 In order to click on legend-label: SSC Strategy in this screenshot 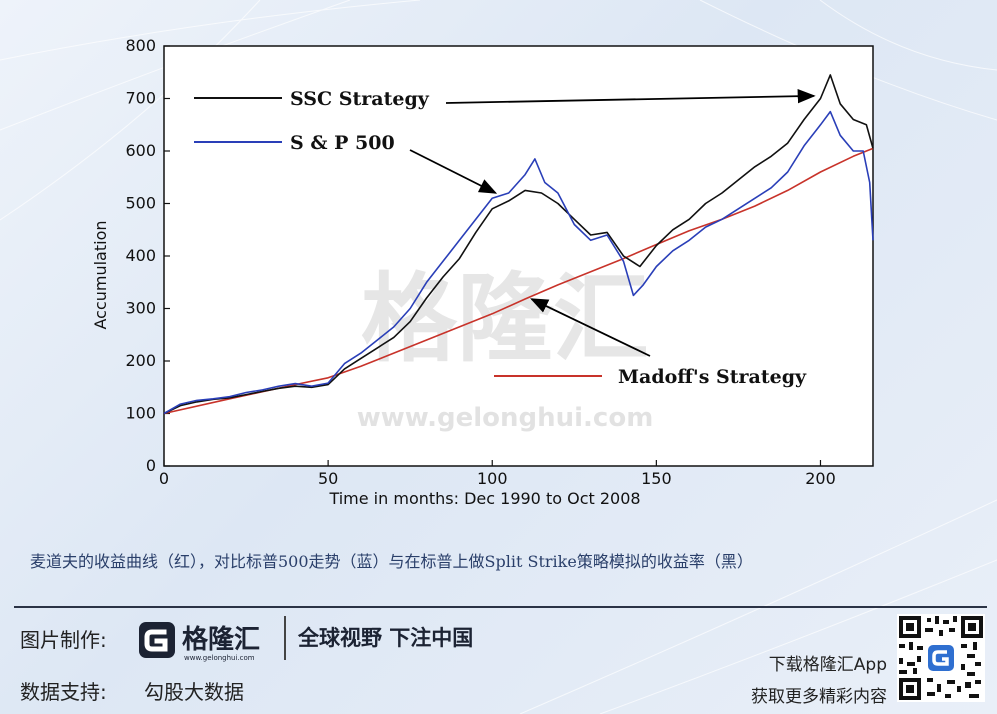, I will do `click(360, 99)`.